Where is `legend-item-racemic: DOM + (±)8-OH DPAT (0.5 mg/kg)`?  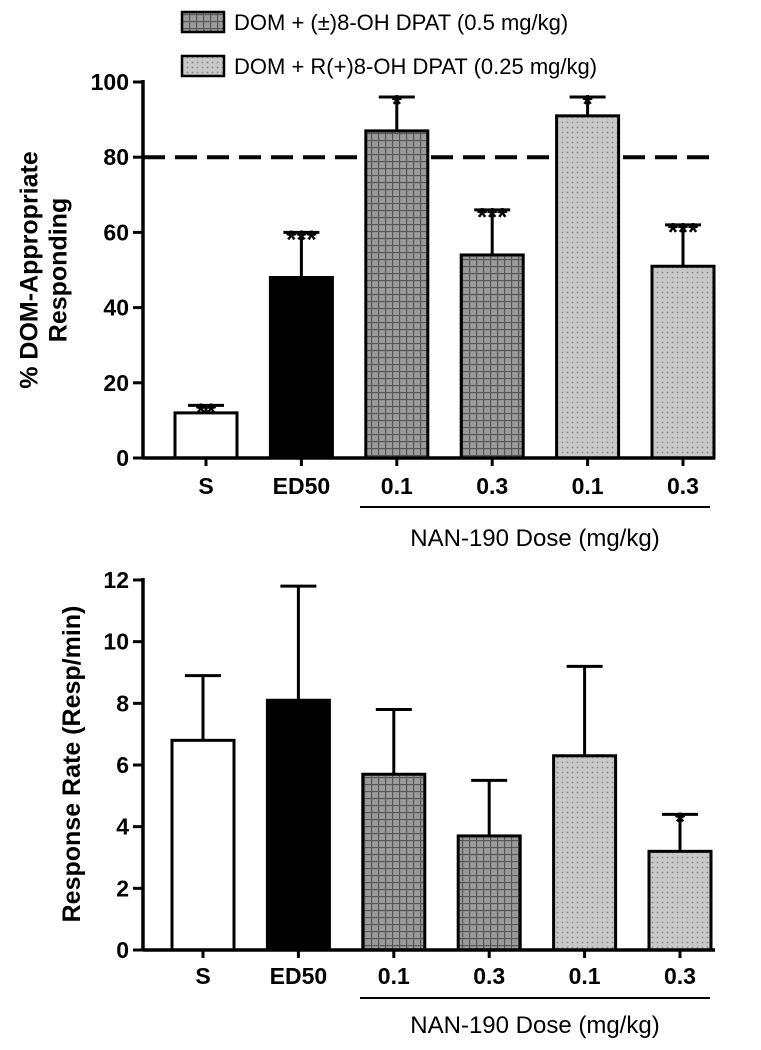
legend-item-racemic: DOM + (±)8-OH DPAT (0.5 mg/kg) is located at coordinates (374, 22).